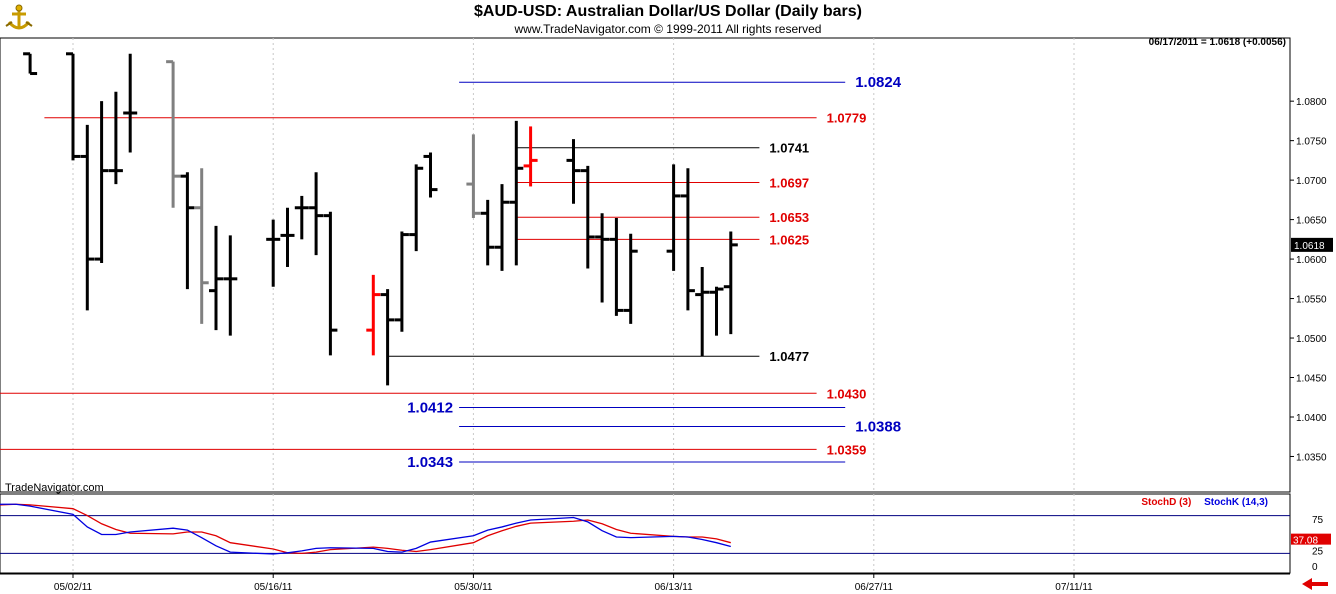 The image size is (1336, 594). Describe the element at coordinates (430, 462) in the screenshot. I see `level-label: 1.0343` at that location.